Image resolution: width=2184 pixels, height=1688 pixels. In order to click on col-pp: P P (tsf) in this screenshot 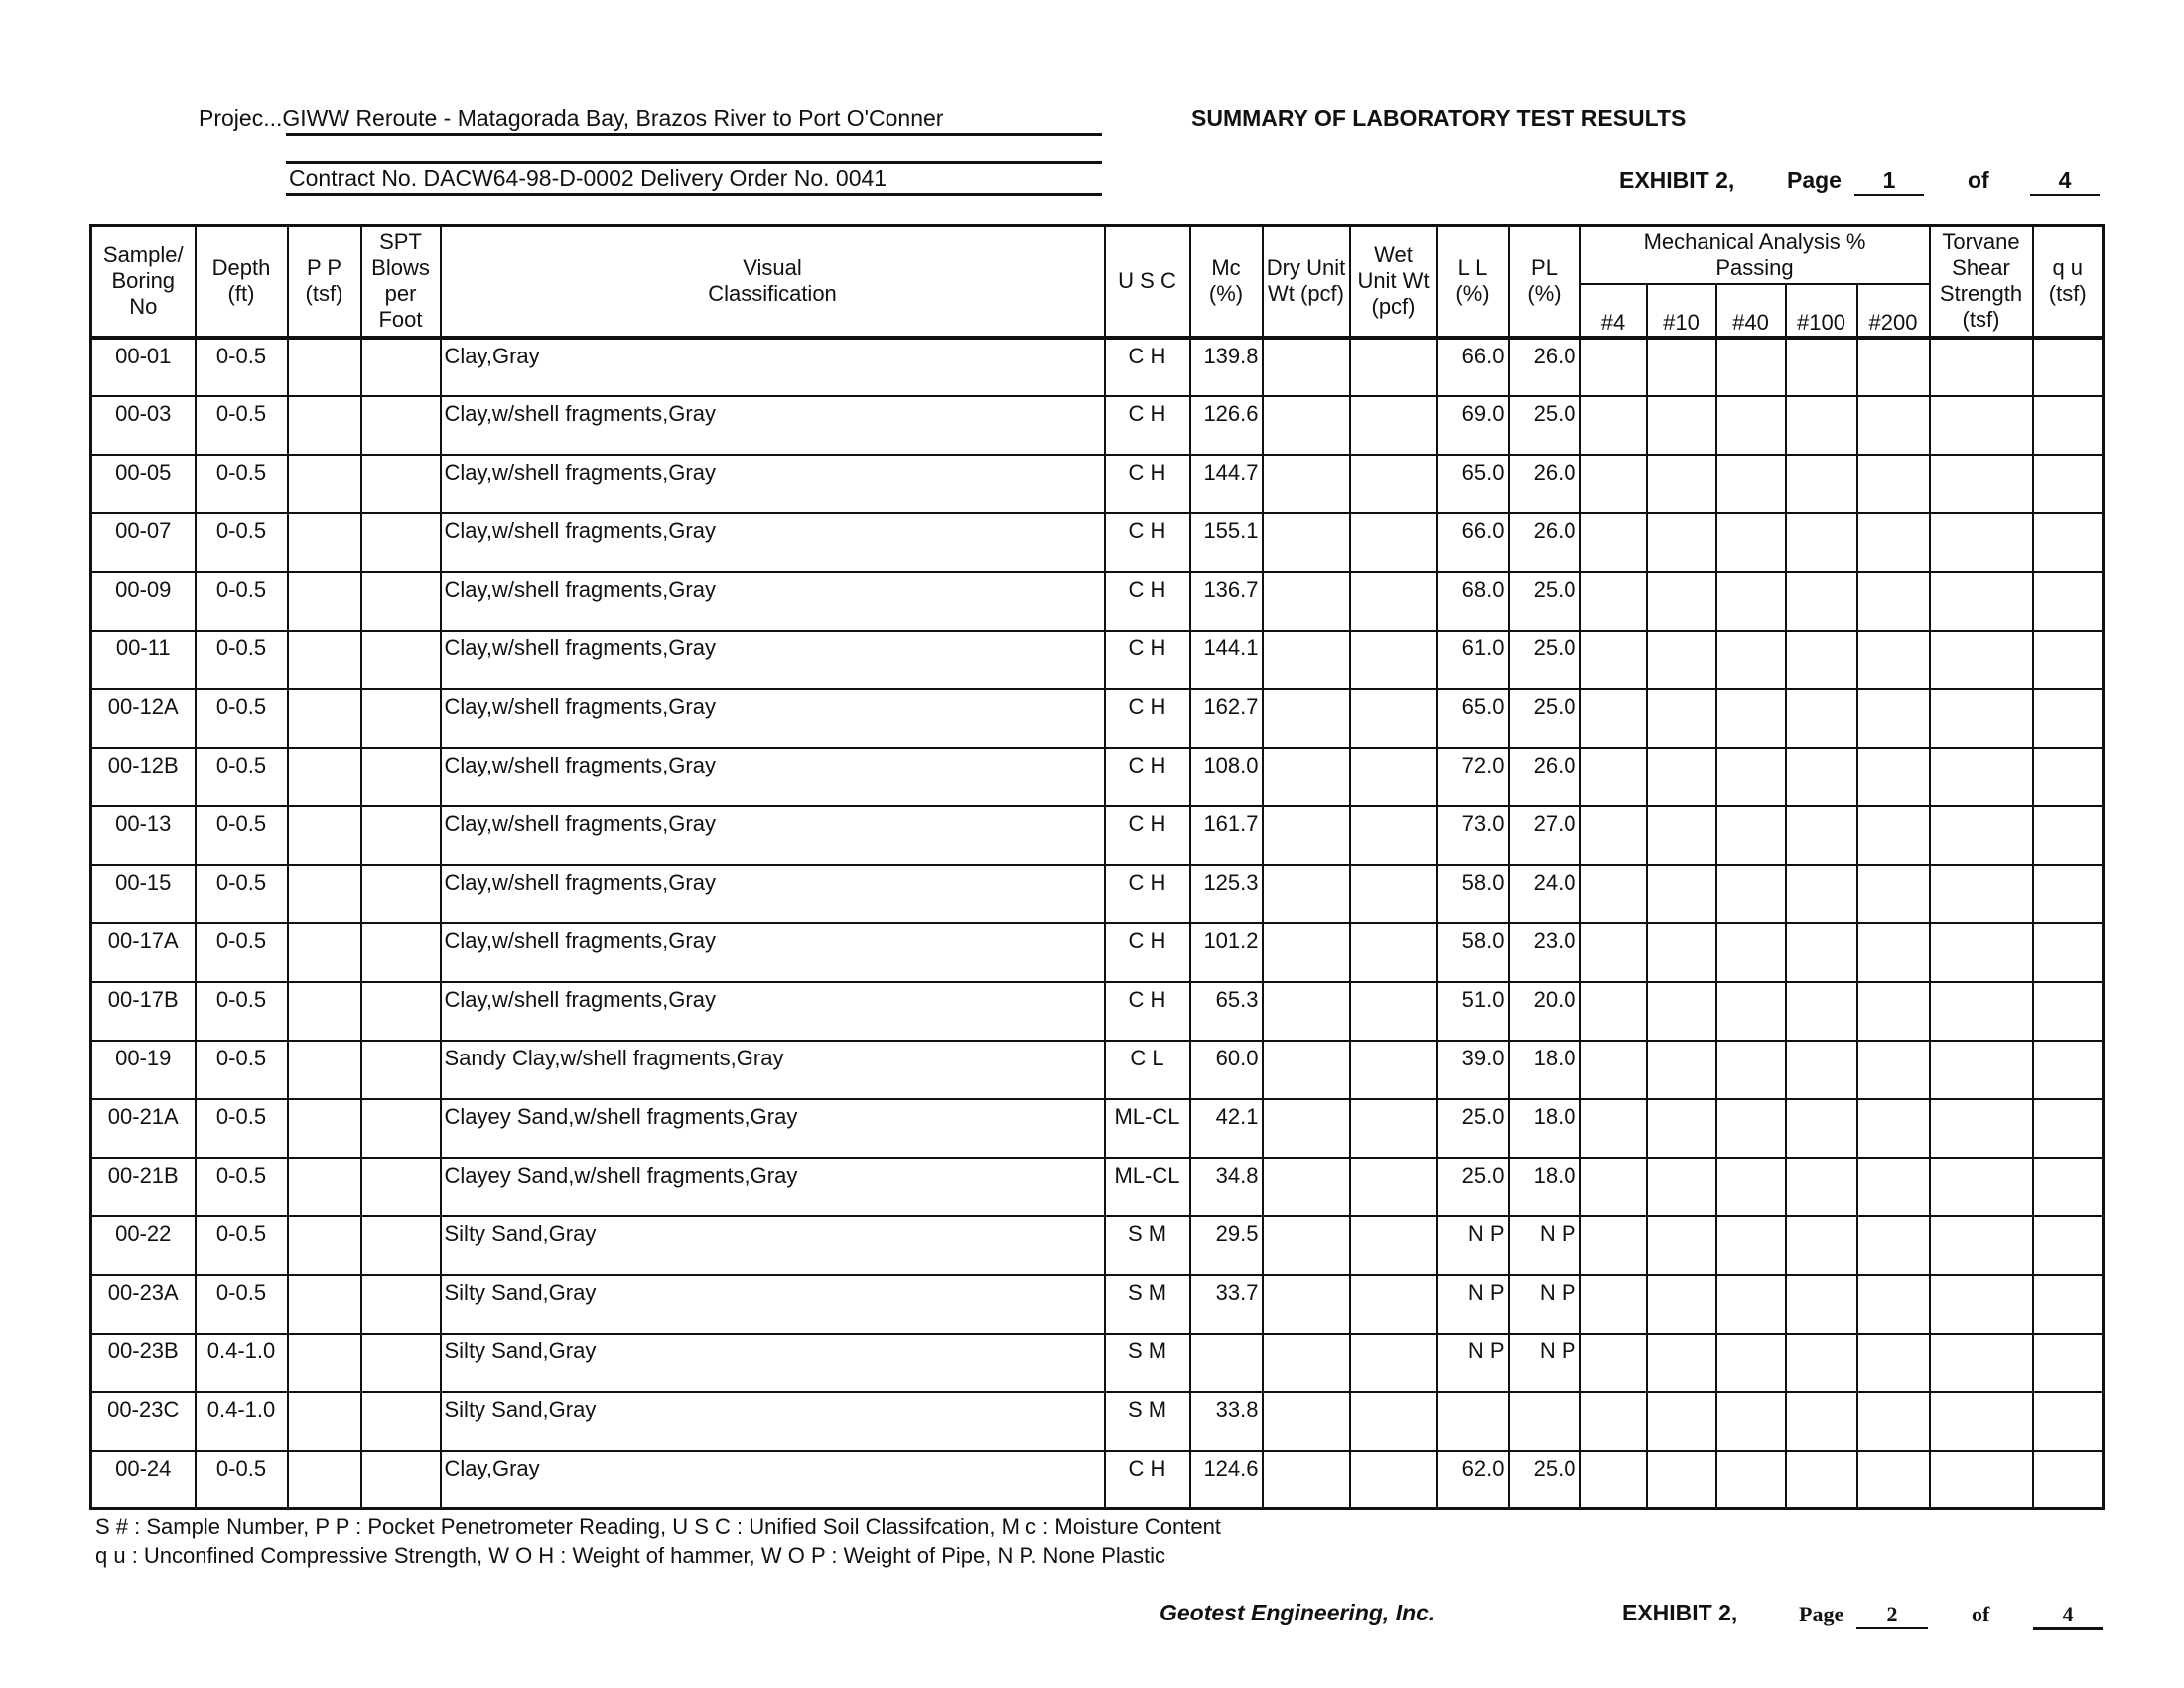, I will do `click(324, 281)`.